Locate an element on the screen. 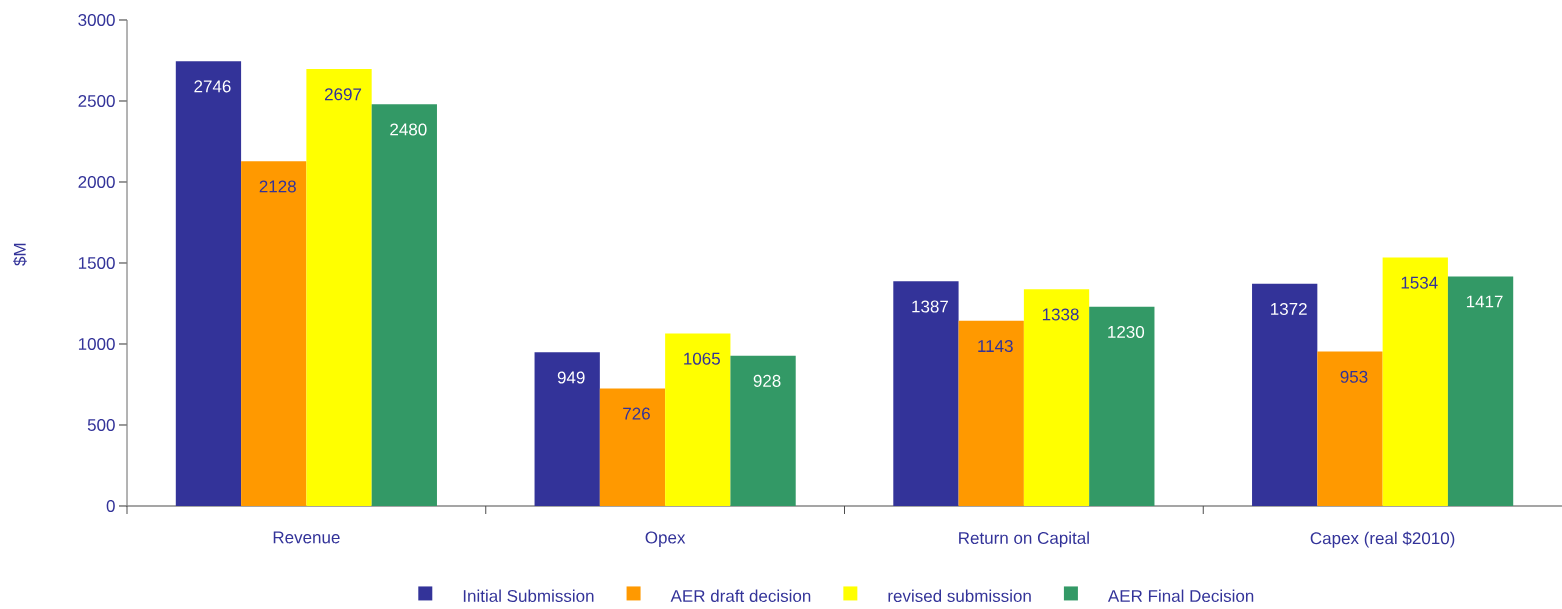 The image size is (1562, 609). legend-label: AER Final Decision is located at coordinates (1180, 596).